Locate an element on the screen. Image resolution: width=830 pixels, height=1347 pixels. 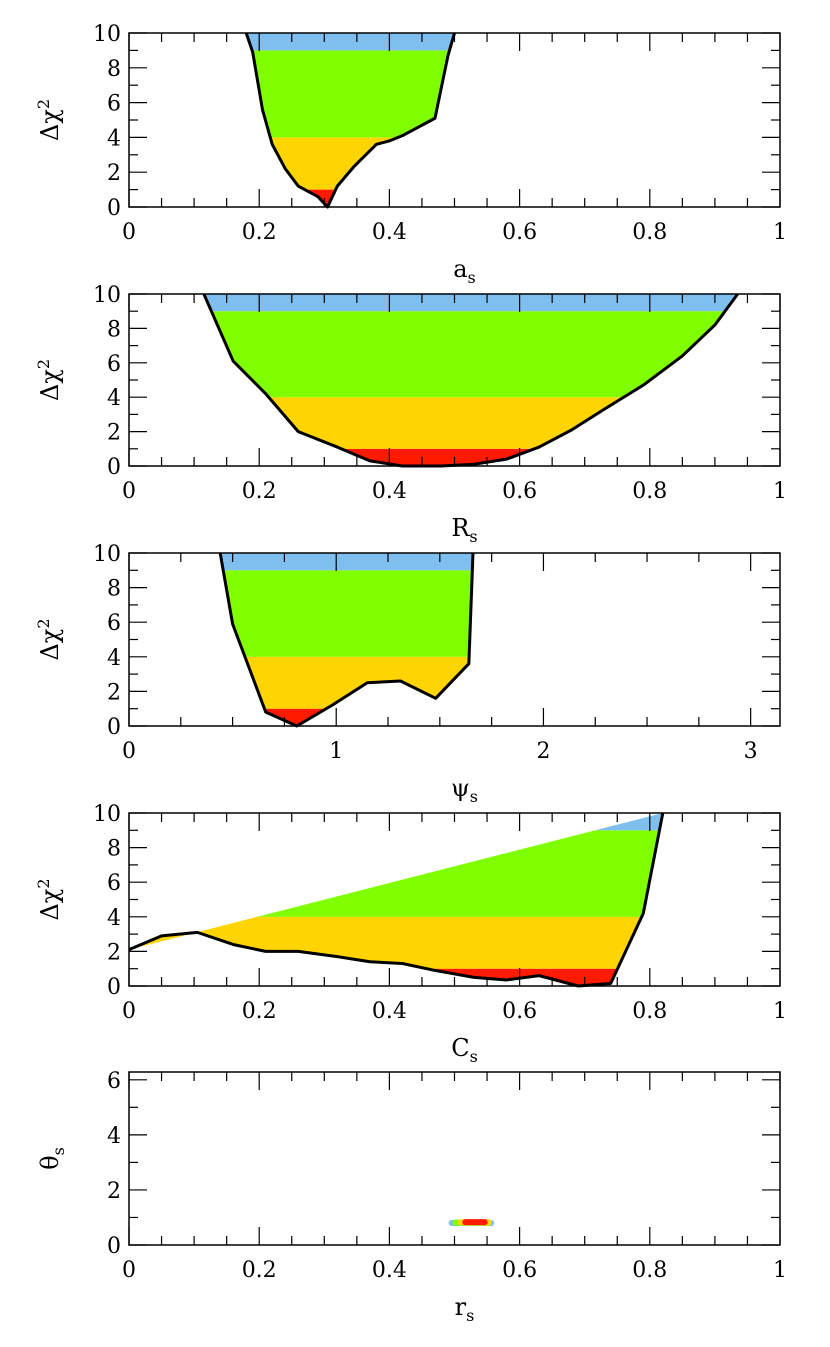
x-axis-label: rs is located at coordinates (465, 1309).